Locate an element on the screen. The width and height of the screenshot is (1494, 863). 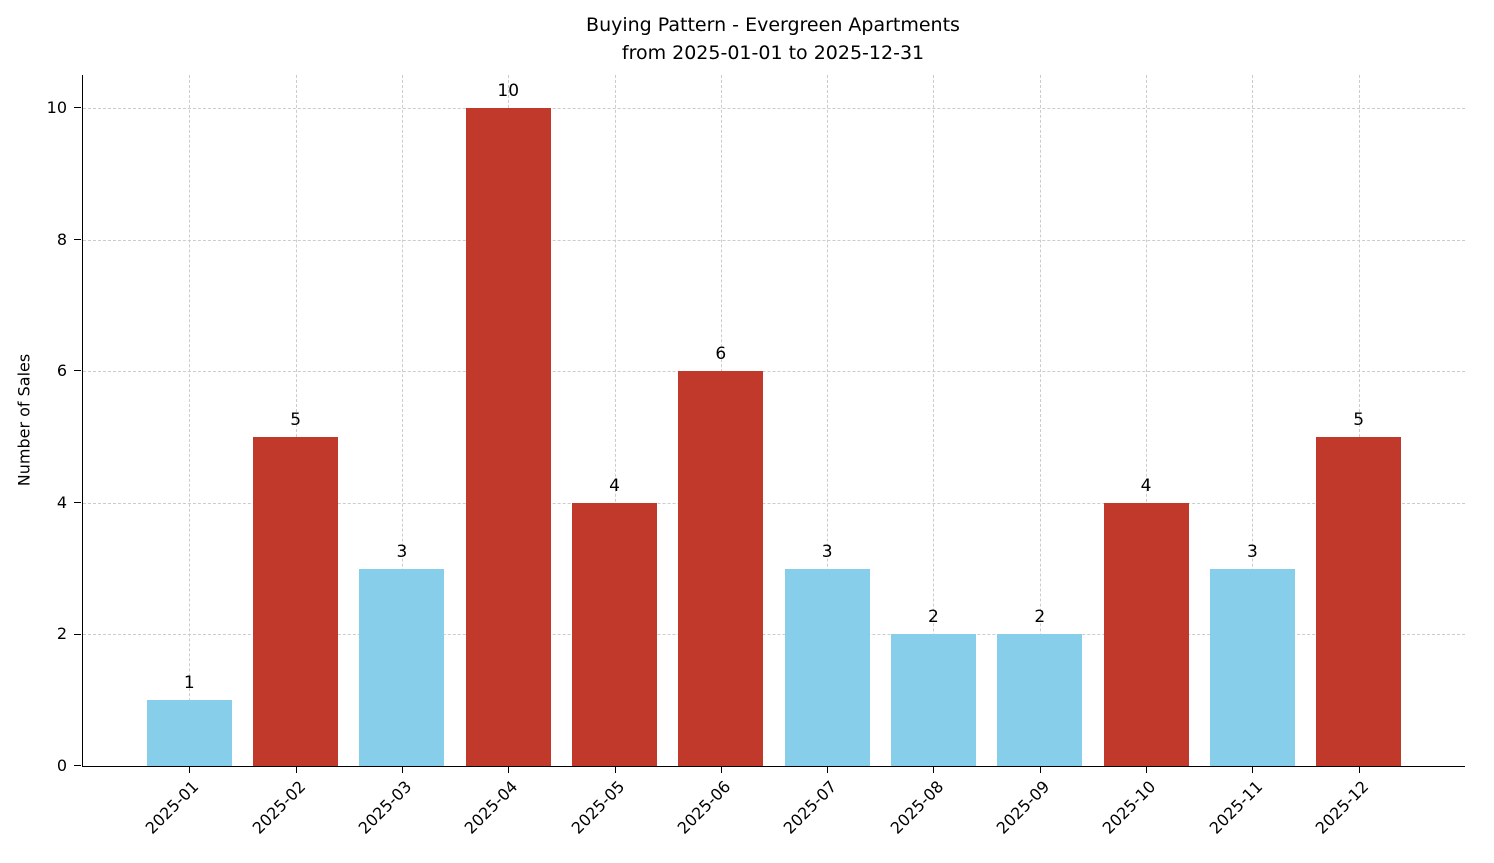
x-tick-label: 2025-01 is located at coordinates (172, 807).